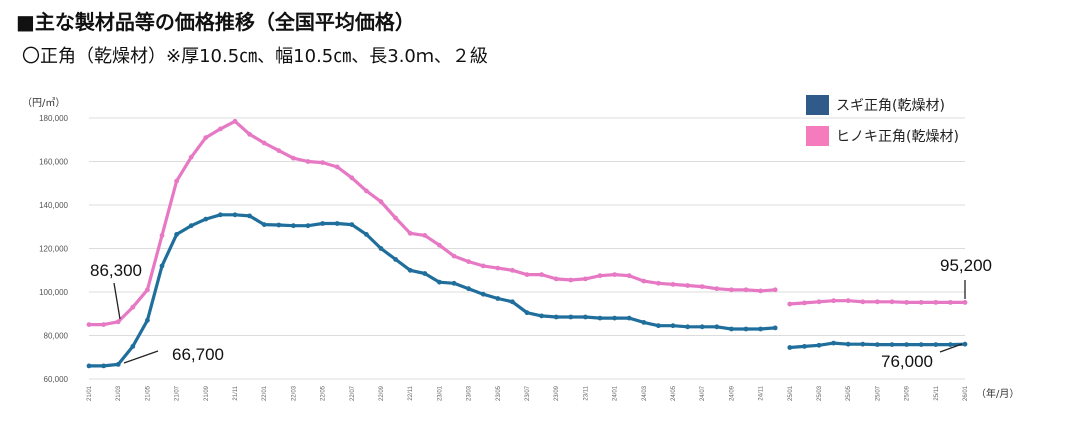 The height and width of the screenshot is (425, 1066). What do you see at coordinates (616, 393) in the screenshot?
I see `x-tick-label: 24/01` at bounding box center [616, 393].